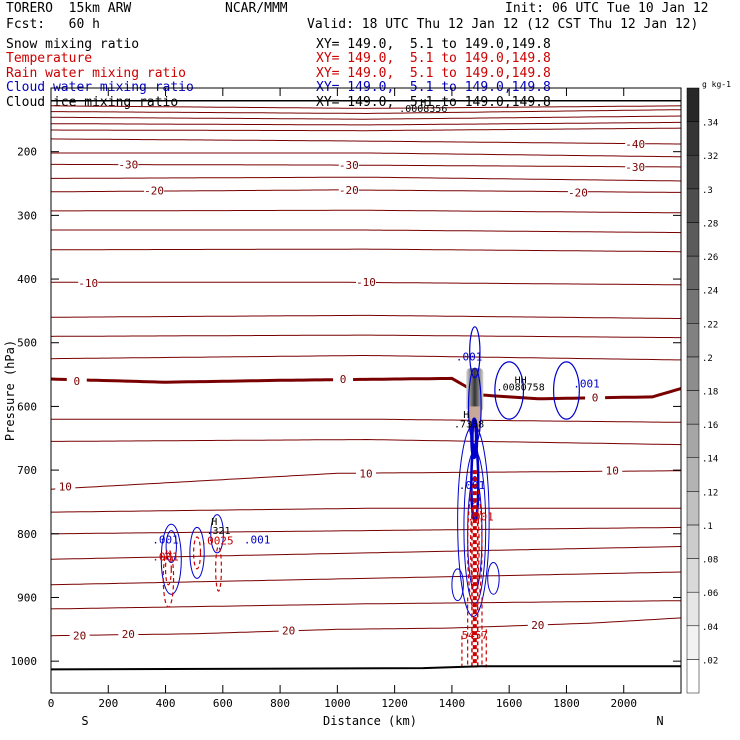  I want to click on maximum-label: .0080758, so click(521, 388).